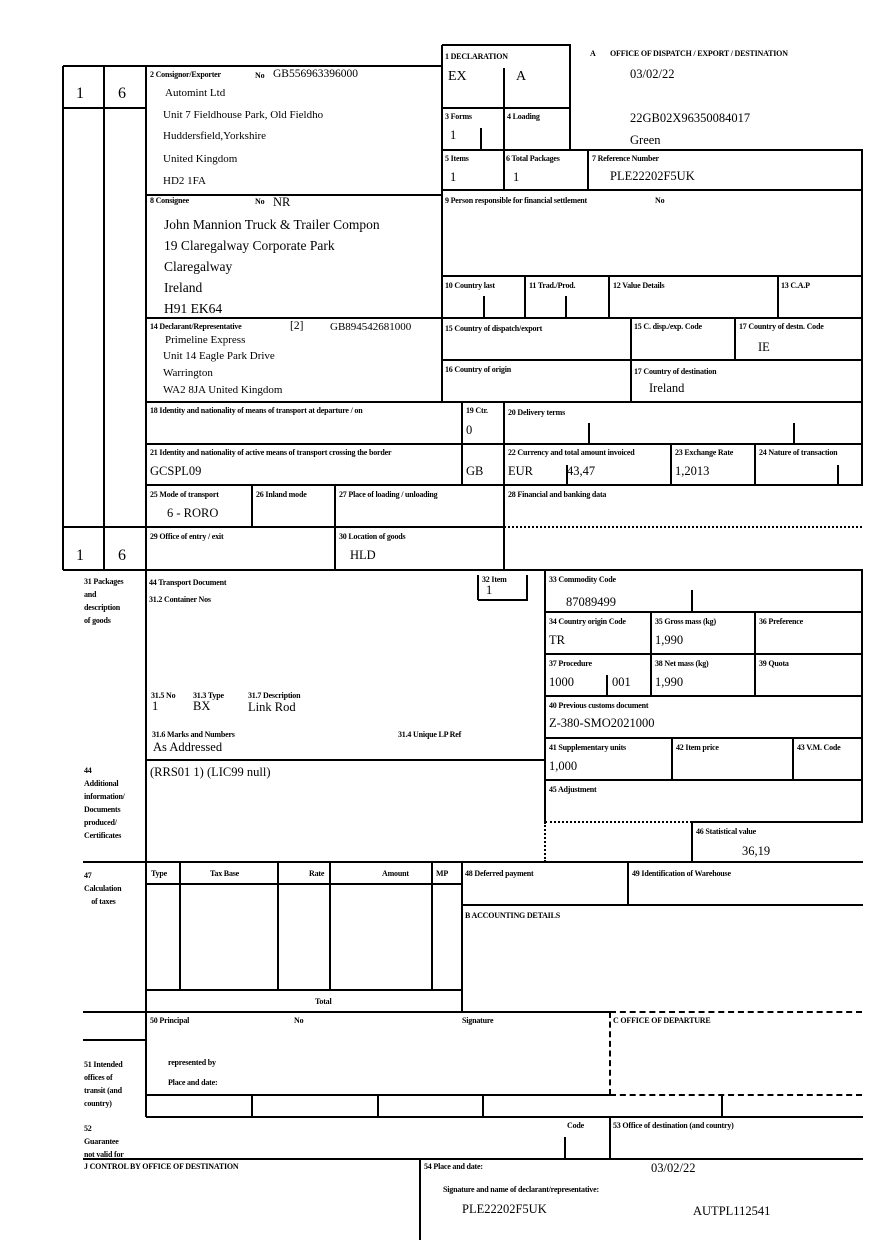 This screenshot has height=1250, width=882. Describe the element at coordinates (297, 326) in the screenshot. I see `declarant-code: [2]` at that location.